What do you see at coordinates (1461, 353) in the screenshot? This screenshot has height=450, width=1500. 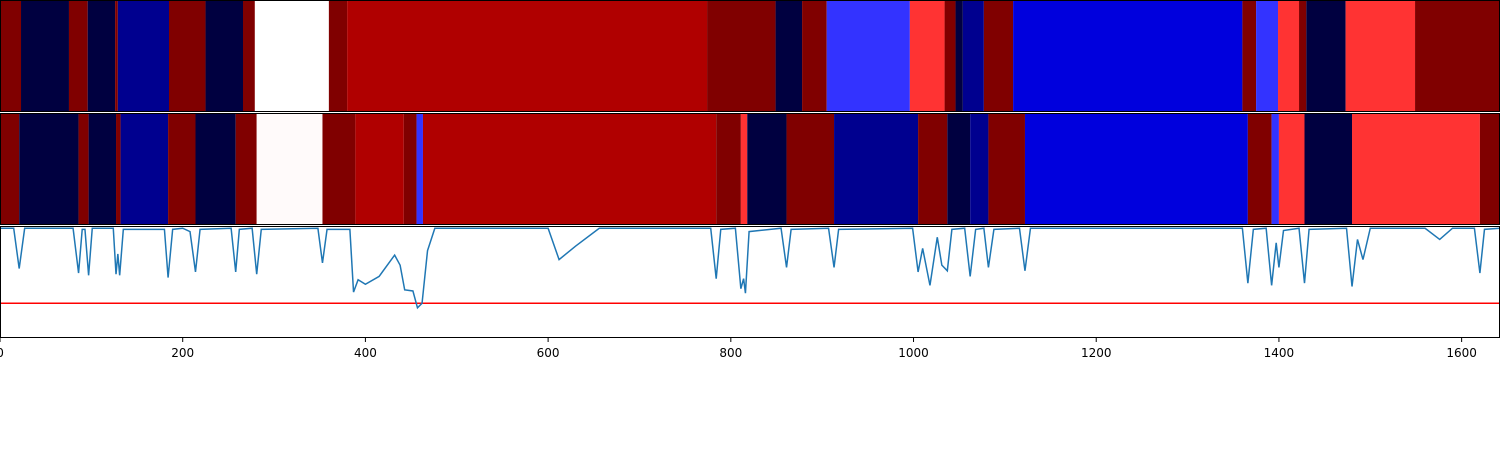 I see `x-tick-label: 1600` at bounding box center [1461, 353].